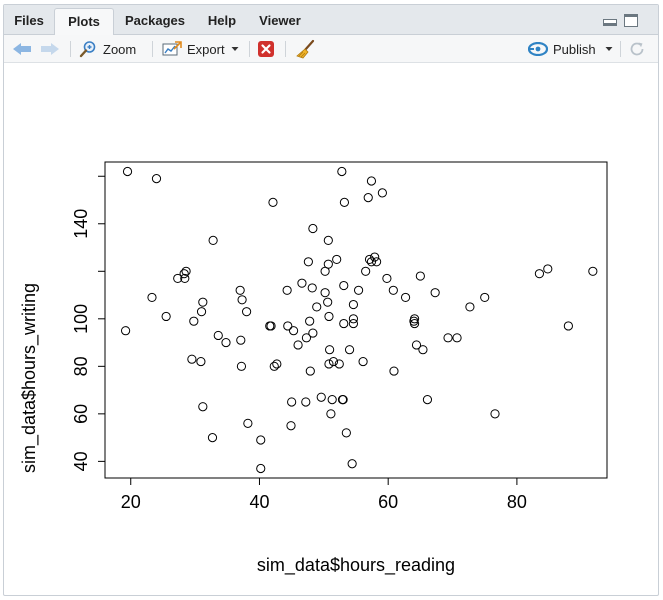 This screenshot has height=600, width=663. What do you see at coordinates (88, 323) in the screenshot?
I see `y-axis: 40 60 80 100 140` at bounding box center [88, 323].